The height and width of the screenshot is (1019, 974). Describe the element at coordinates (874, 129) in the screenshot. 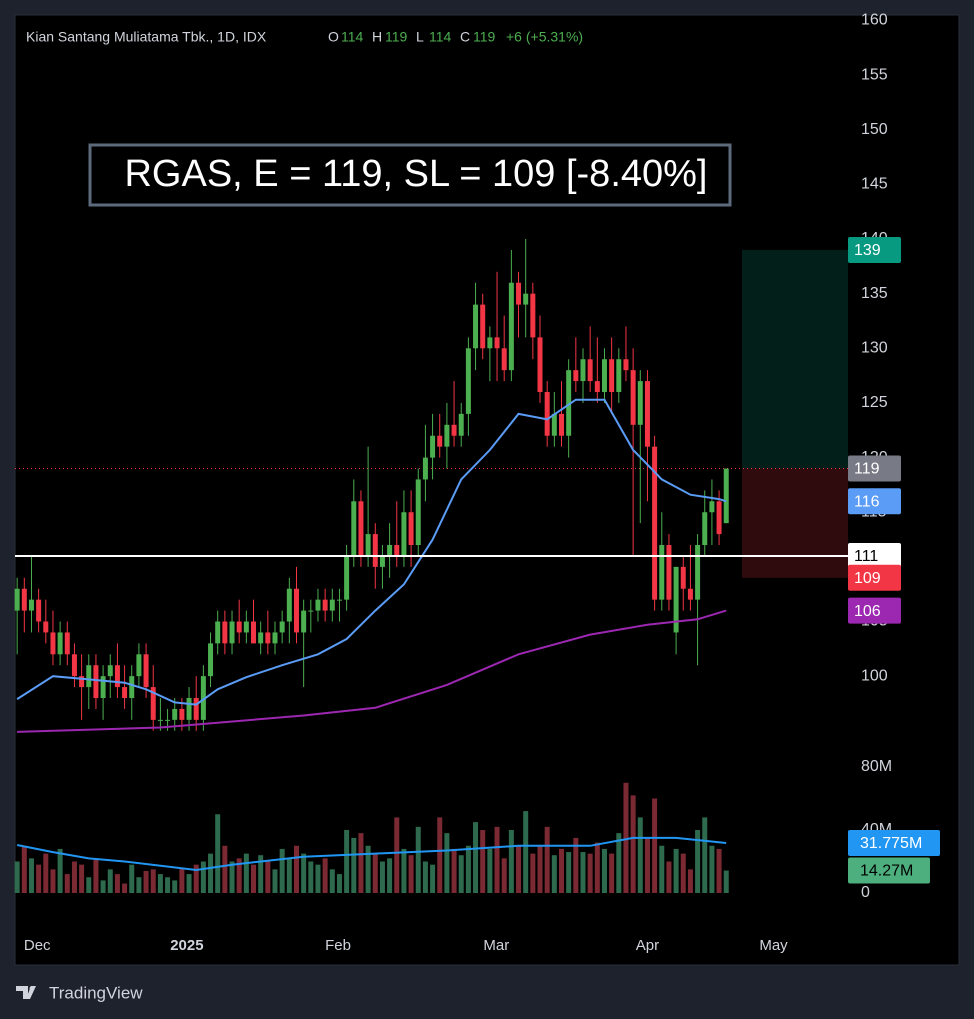

I see `y-tick-label: 150` at that location.